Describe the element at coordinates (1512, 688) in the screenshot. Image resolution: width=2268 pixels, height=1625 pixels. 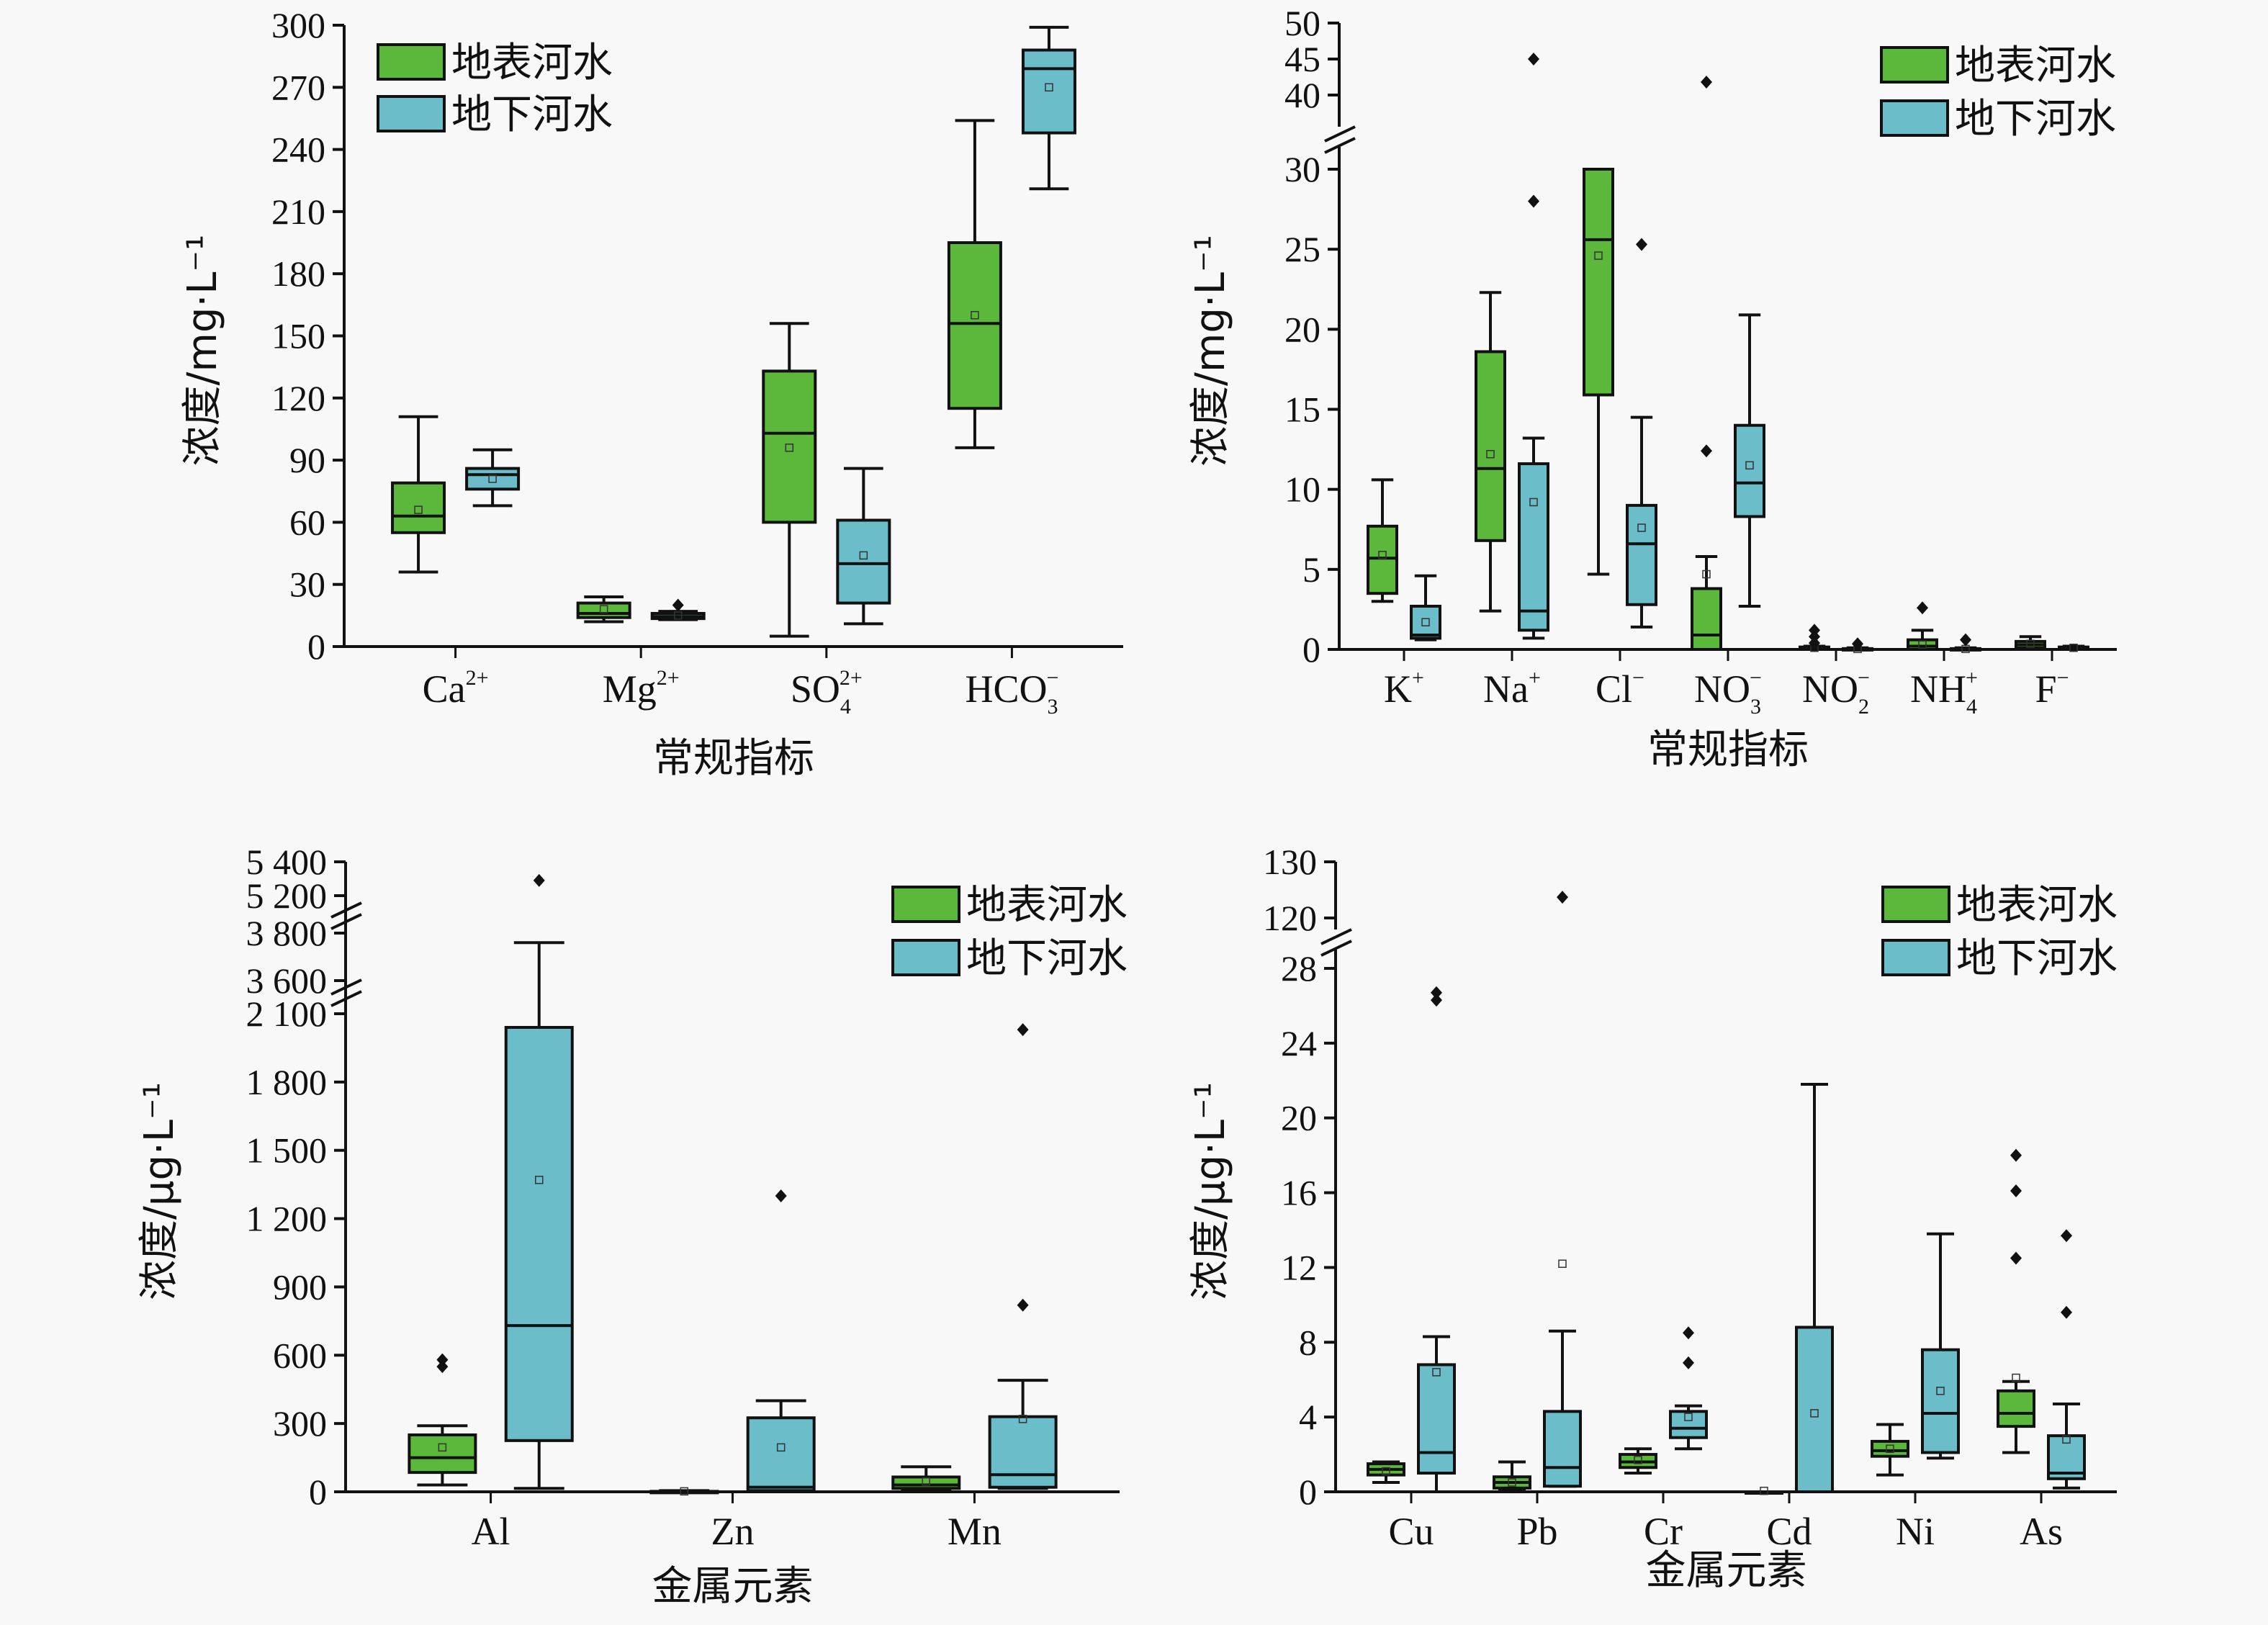
I see `x-tick-label: Na+` at that location.